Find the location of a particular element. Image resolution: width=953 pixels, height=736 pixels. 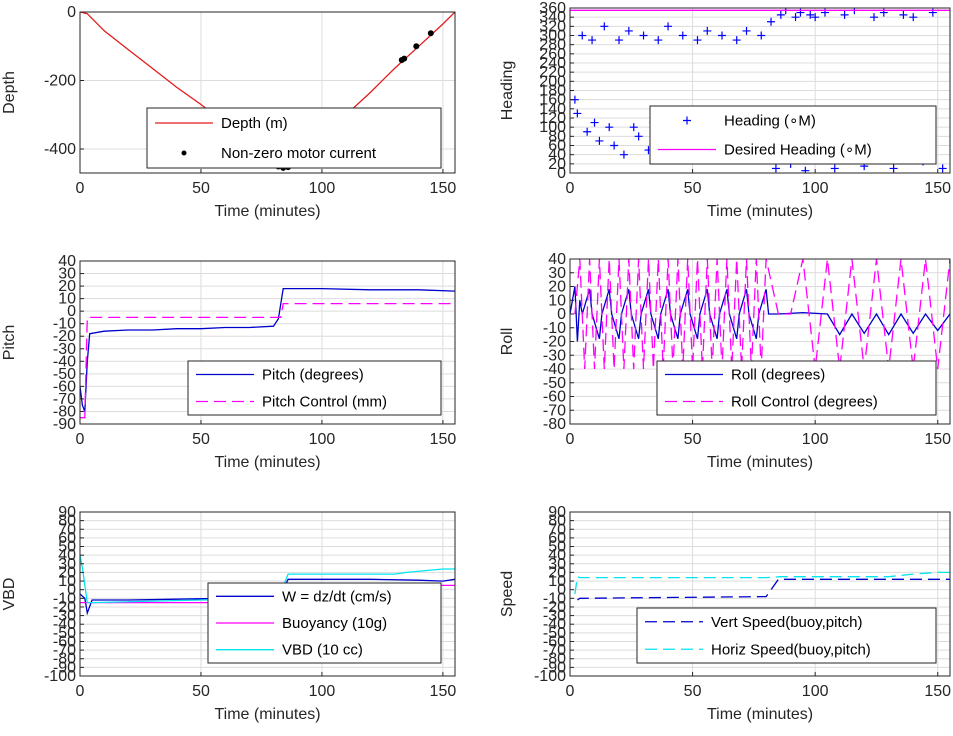

x-tick-label: 150 is located at coordinates (443, 439).